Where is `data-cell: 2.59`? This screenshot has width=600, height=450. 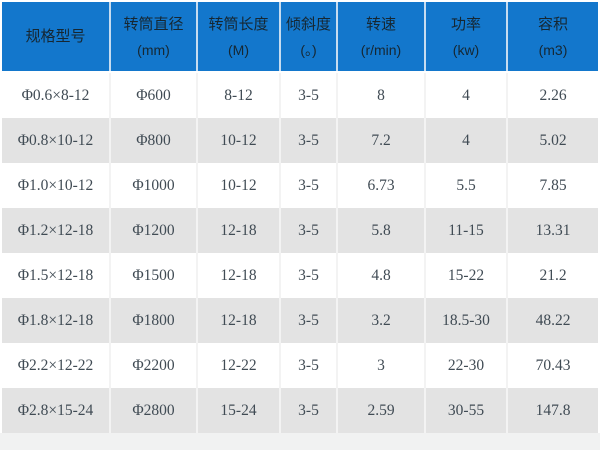
data-cell: 2.59 is located at coordinates (381, 410).